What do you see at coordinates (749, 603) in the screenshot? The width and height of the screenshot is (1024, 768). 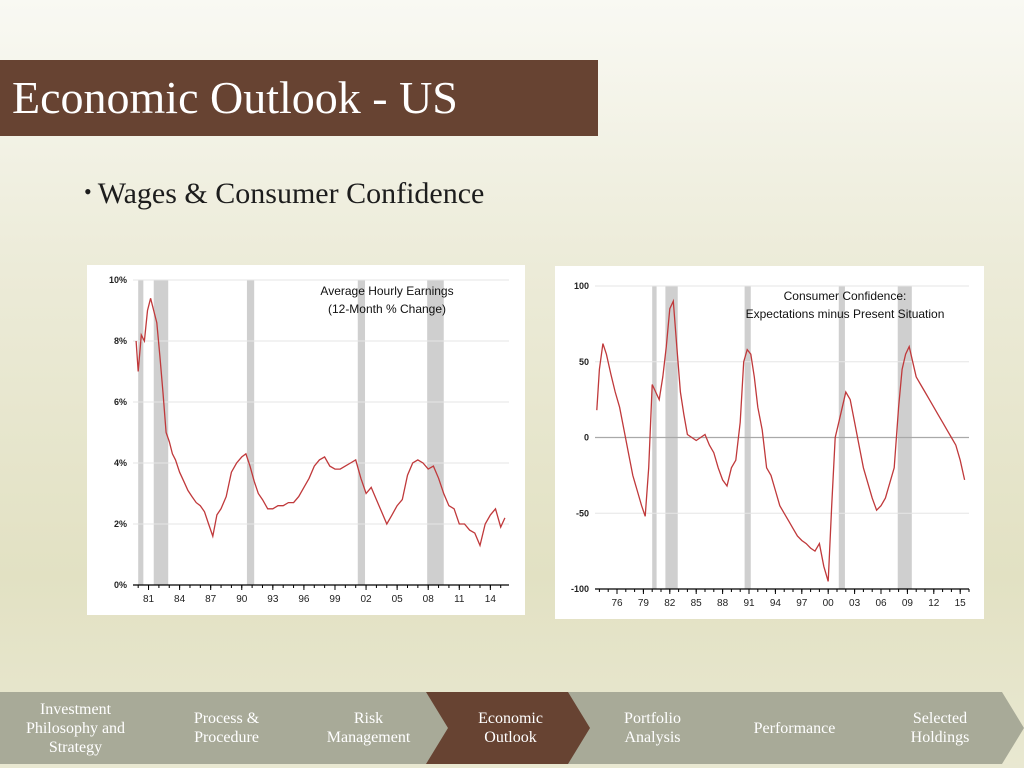 I see `chart1-x-tick-label: 91` at bounding box center [749, 603].